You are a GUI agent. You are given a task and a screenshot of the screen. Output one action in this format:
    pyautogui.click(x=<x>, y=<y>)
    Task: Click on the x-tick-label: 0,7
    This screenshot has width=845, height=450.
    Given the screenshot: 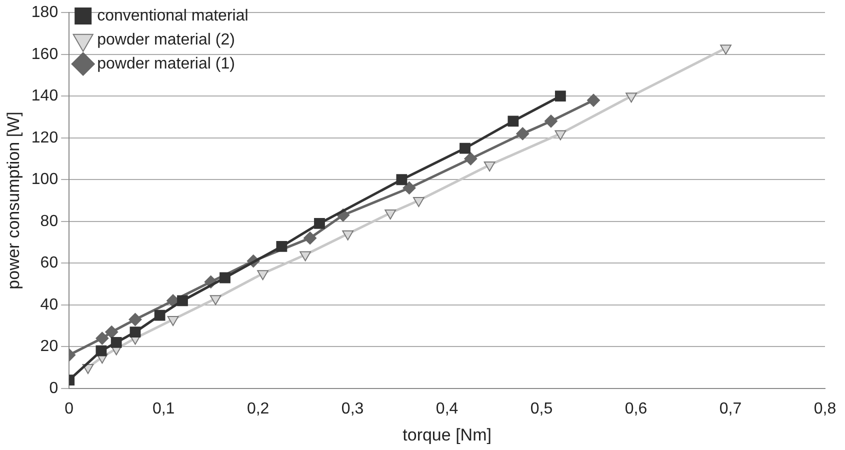 What is the action you would take?
    pyautogui.click(x=730, y=409)
    